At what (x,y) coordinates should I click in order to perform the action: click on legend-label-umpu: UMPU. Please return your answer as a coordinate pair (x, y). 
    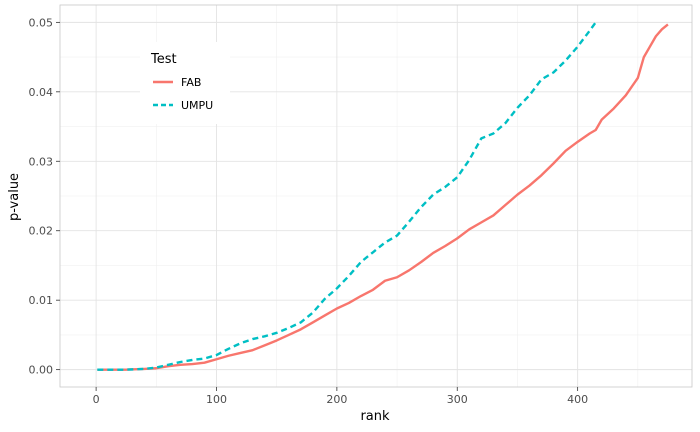
    Looking at the image, I should click on (197, 105).